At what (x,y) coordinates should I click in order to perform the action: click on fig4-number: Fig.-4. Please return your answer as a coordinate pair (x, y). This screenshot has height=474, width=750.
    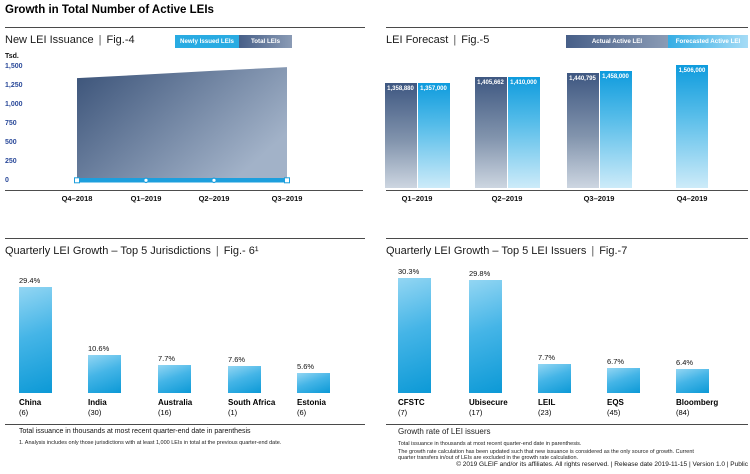
    Looking at the image, I should click on (120, 40).